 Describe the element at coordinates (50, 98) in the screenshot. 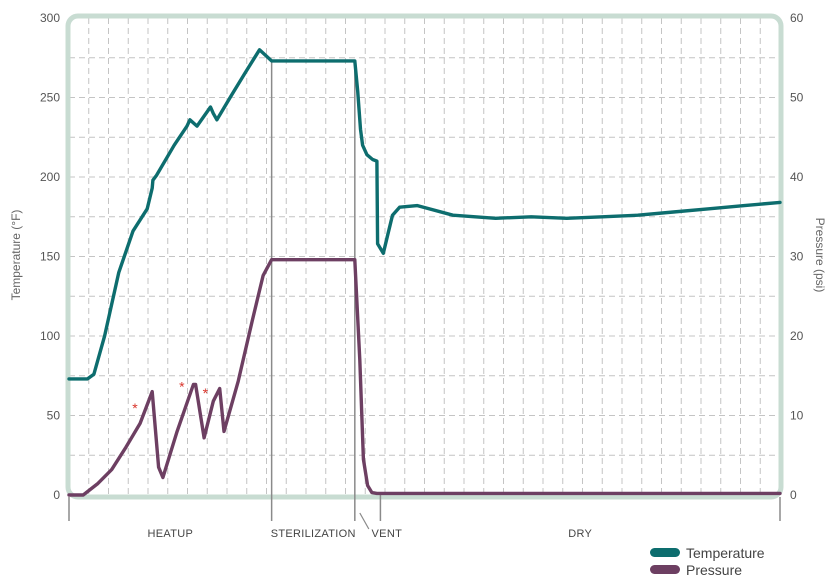

I see `y-tick-label: 250` at that location.